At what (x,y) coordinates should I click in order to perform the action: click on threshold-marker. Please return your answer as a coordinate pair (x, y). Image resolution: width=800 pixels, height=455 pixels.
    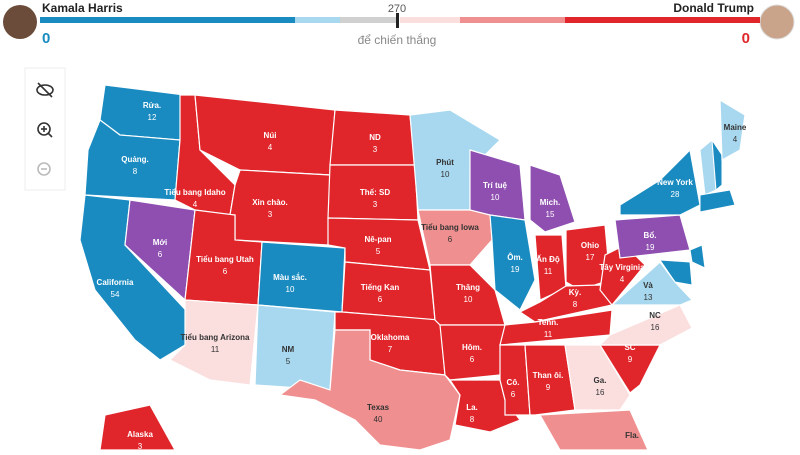
    Looking at the image, I should click on (397, 20).